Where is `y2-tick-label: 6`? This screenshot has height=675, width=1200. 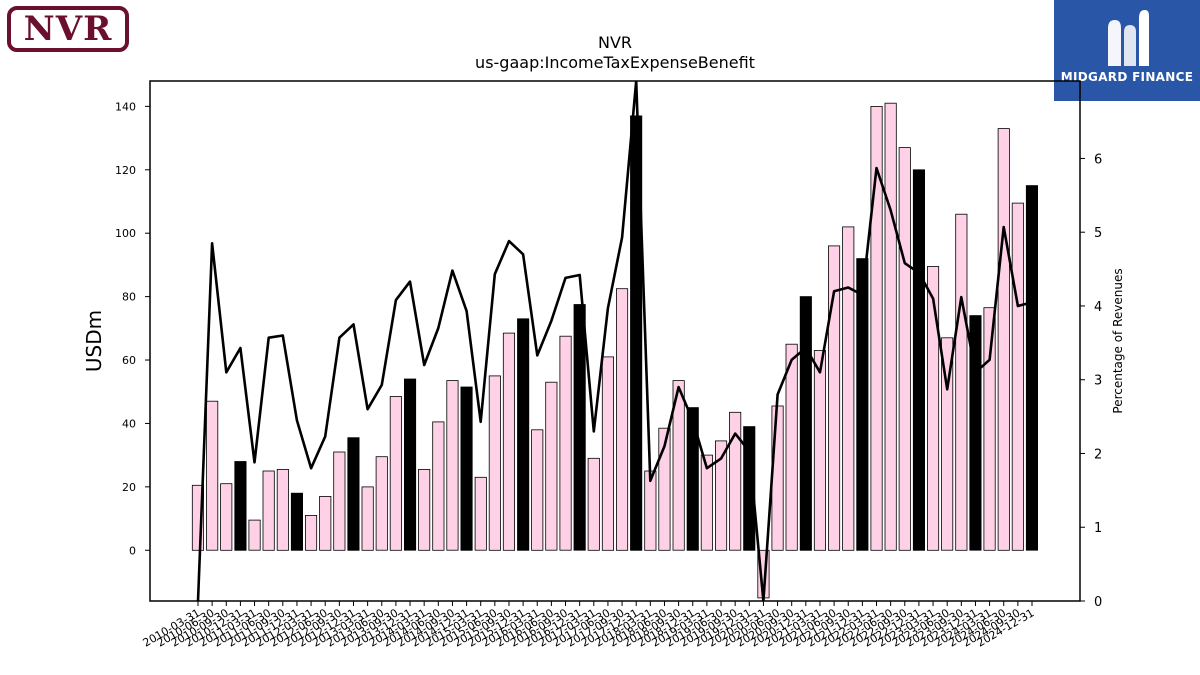
y2-tick-label: 6 is located at coordinates (1098, 159).